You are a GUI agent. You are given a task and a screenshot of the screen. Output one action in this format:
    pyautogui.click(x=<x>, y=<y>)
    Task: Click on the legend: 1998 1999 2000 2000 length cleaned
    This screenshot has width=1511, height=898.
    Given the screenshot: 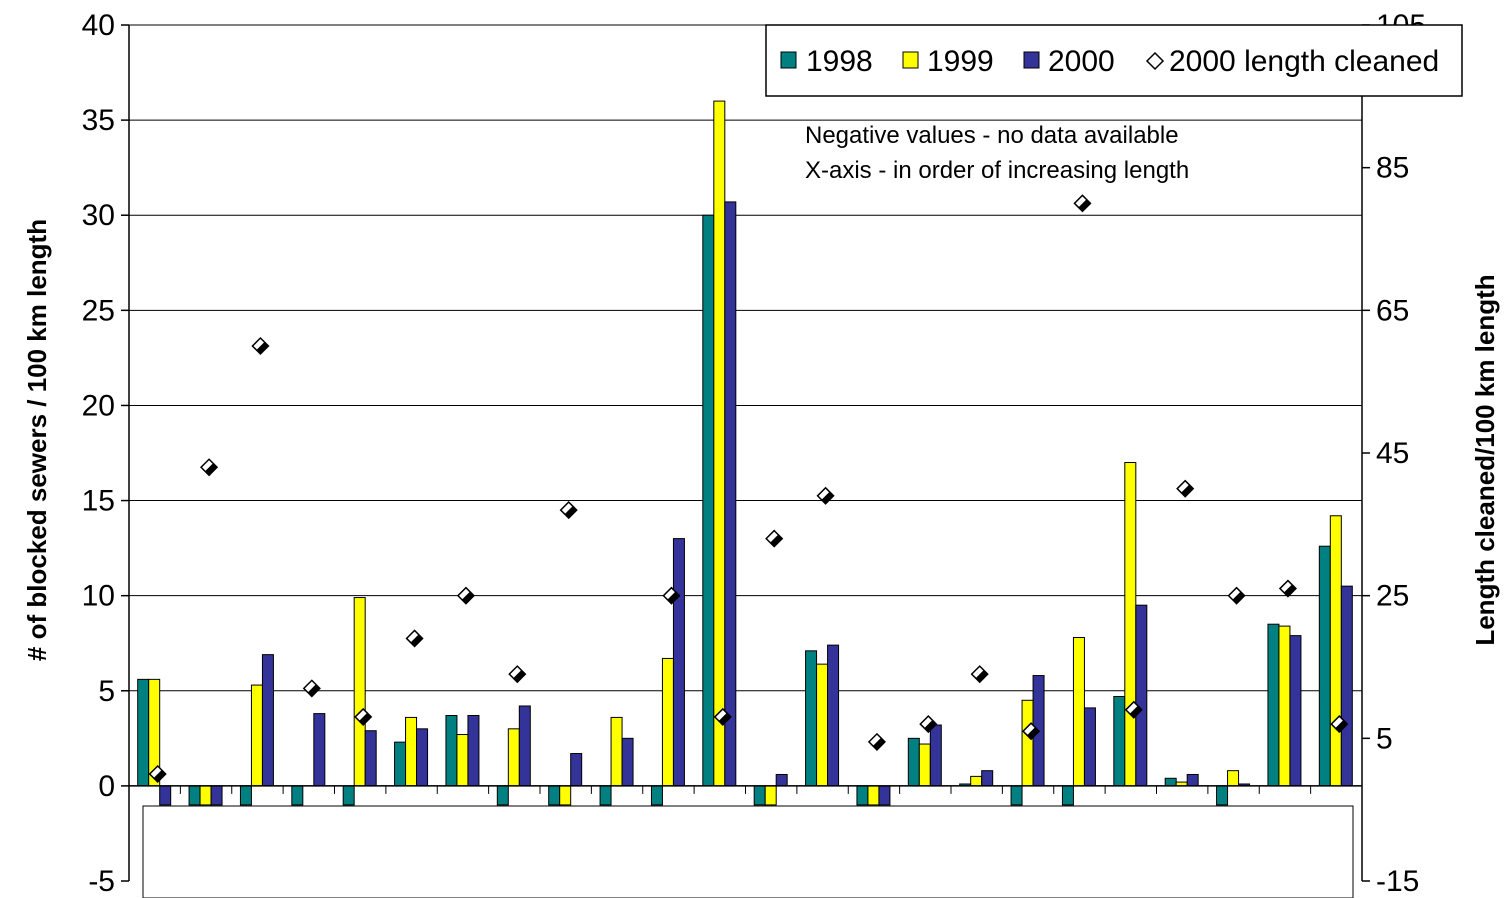 What is the action you would take?
    pyautogui.click(x=1114, y=60)
    